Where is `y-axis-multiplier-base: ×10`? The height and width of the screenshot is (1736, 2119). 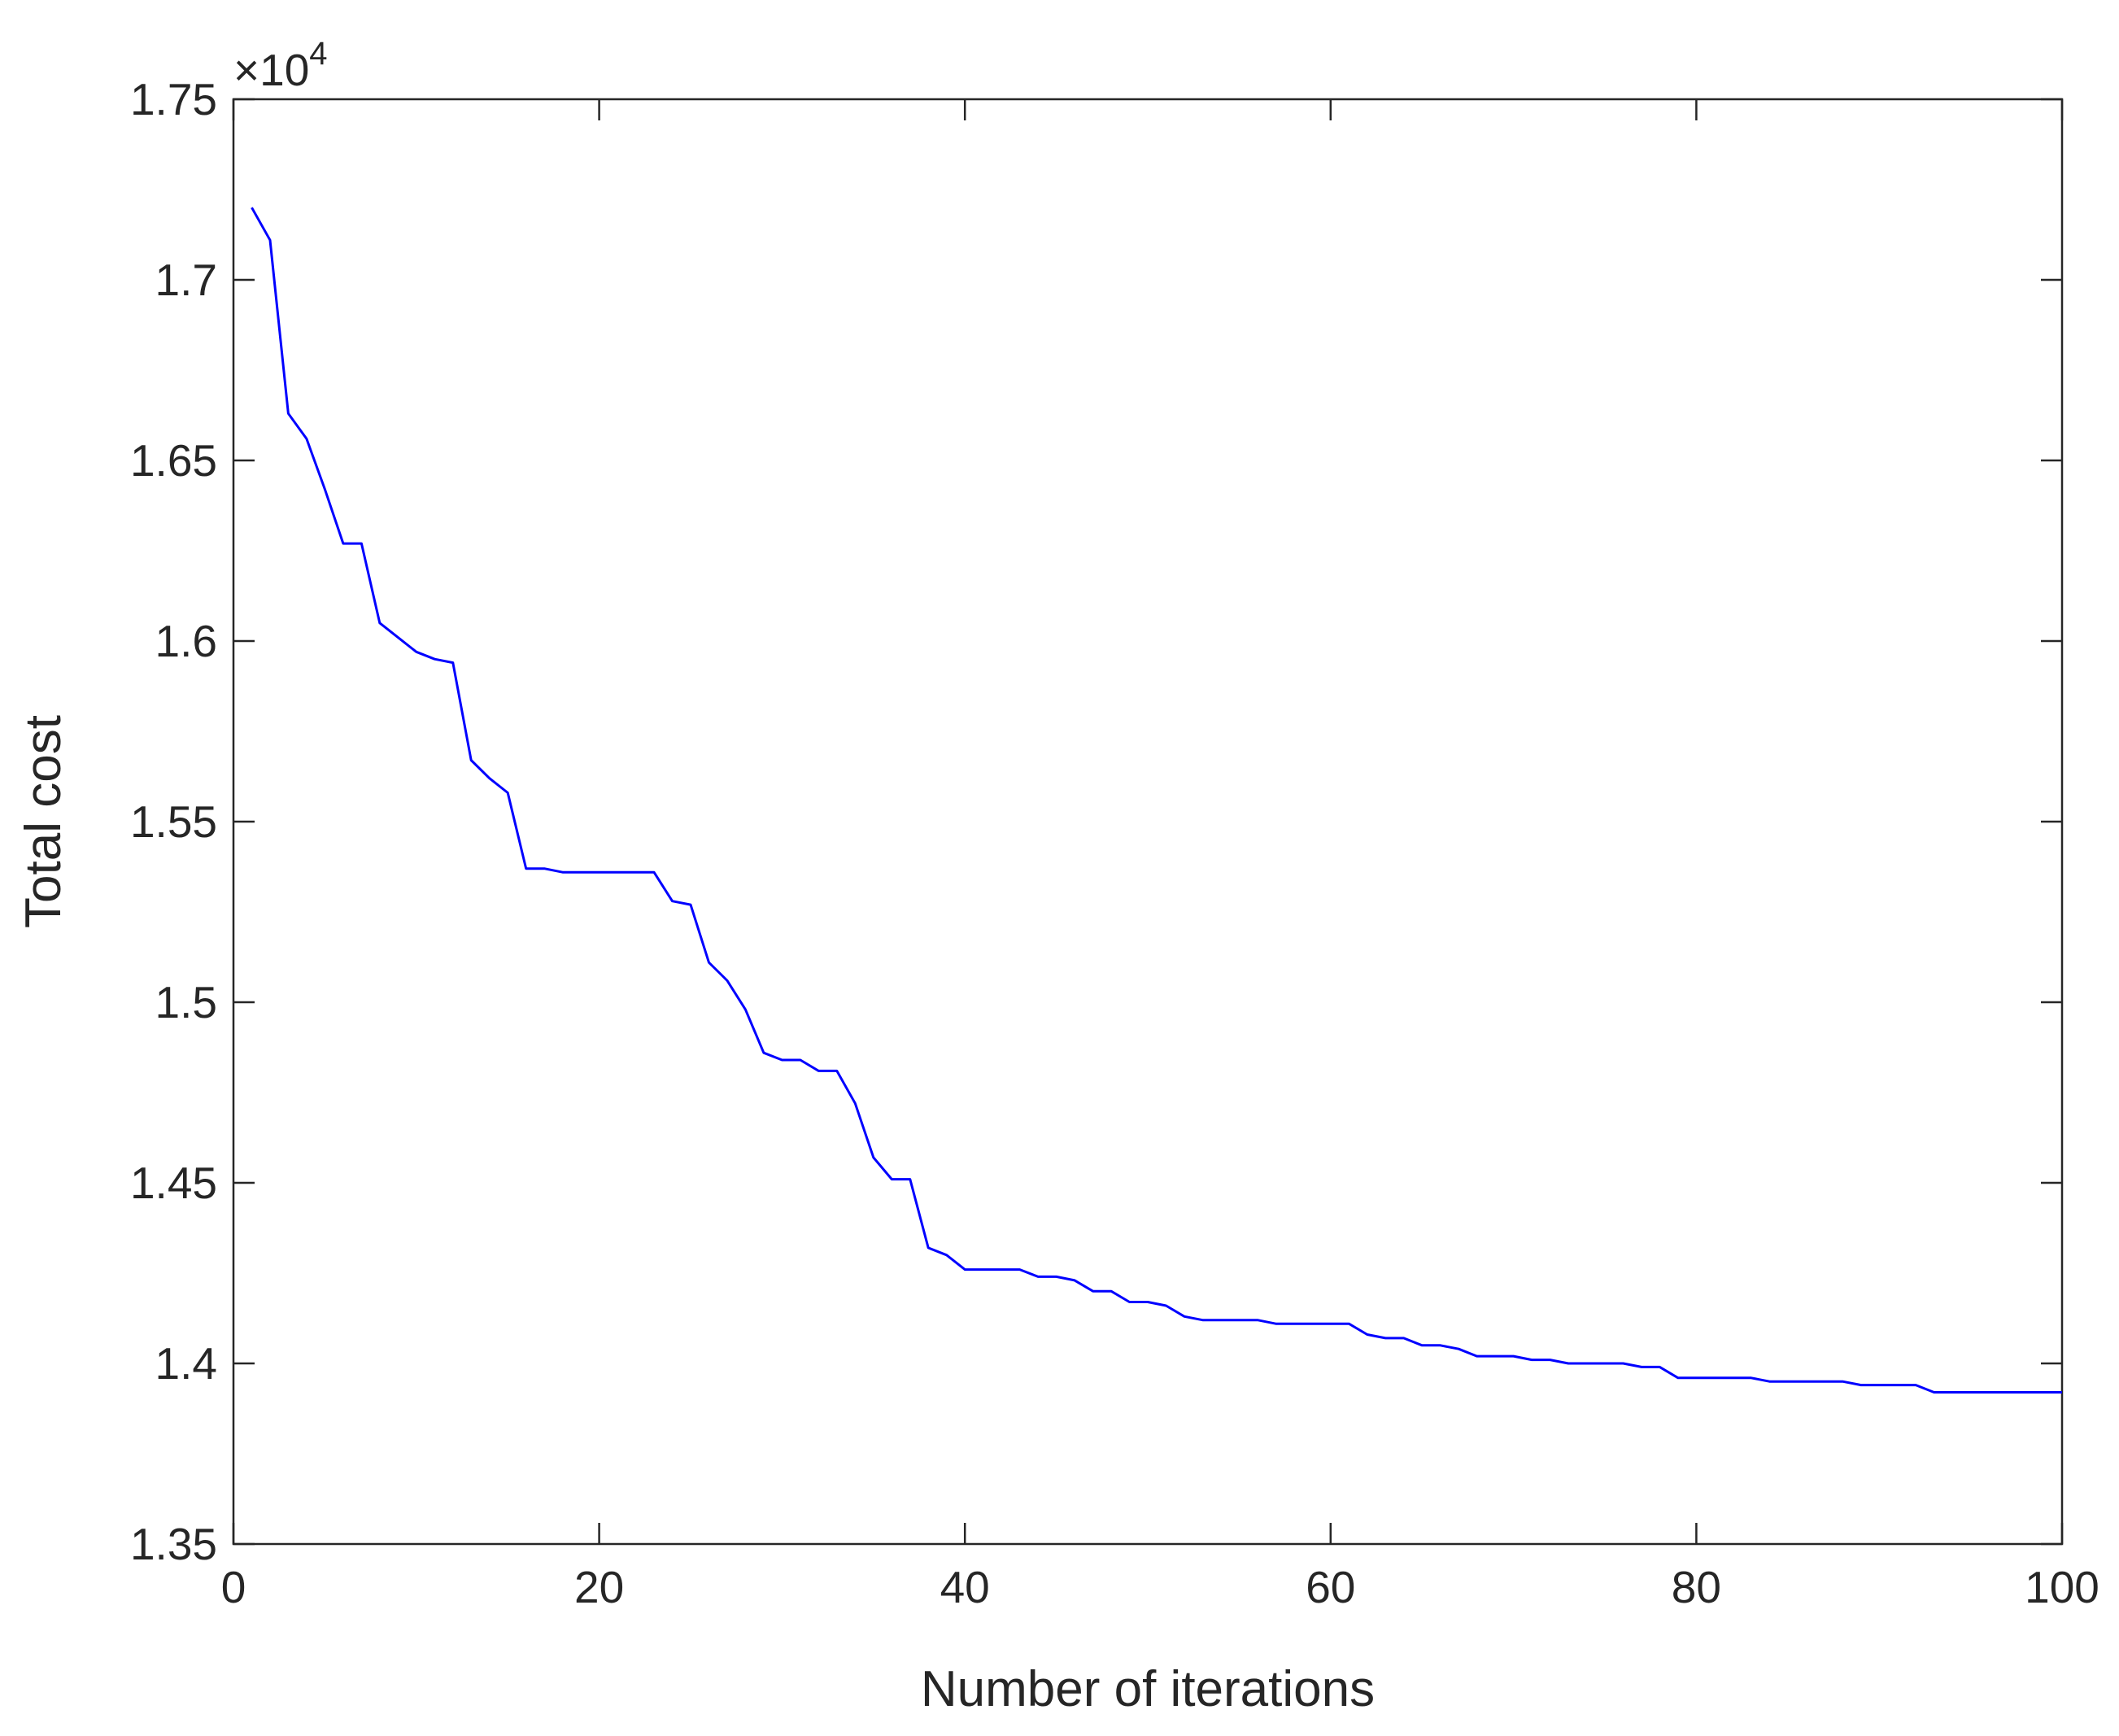 y-axis-multiplier-base: ×10 is located at coordinates (271, 70).